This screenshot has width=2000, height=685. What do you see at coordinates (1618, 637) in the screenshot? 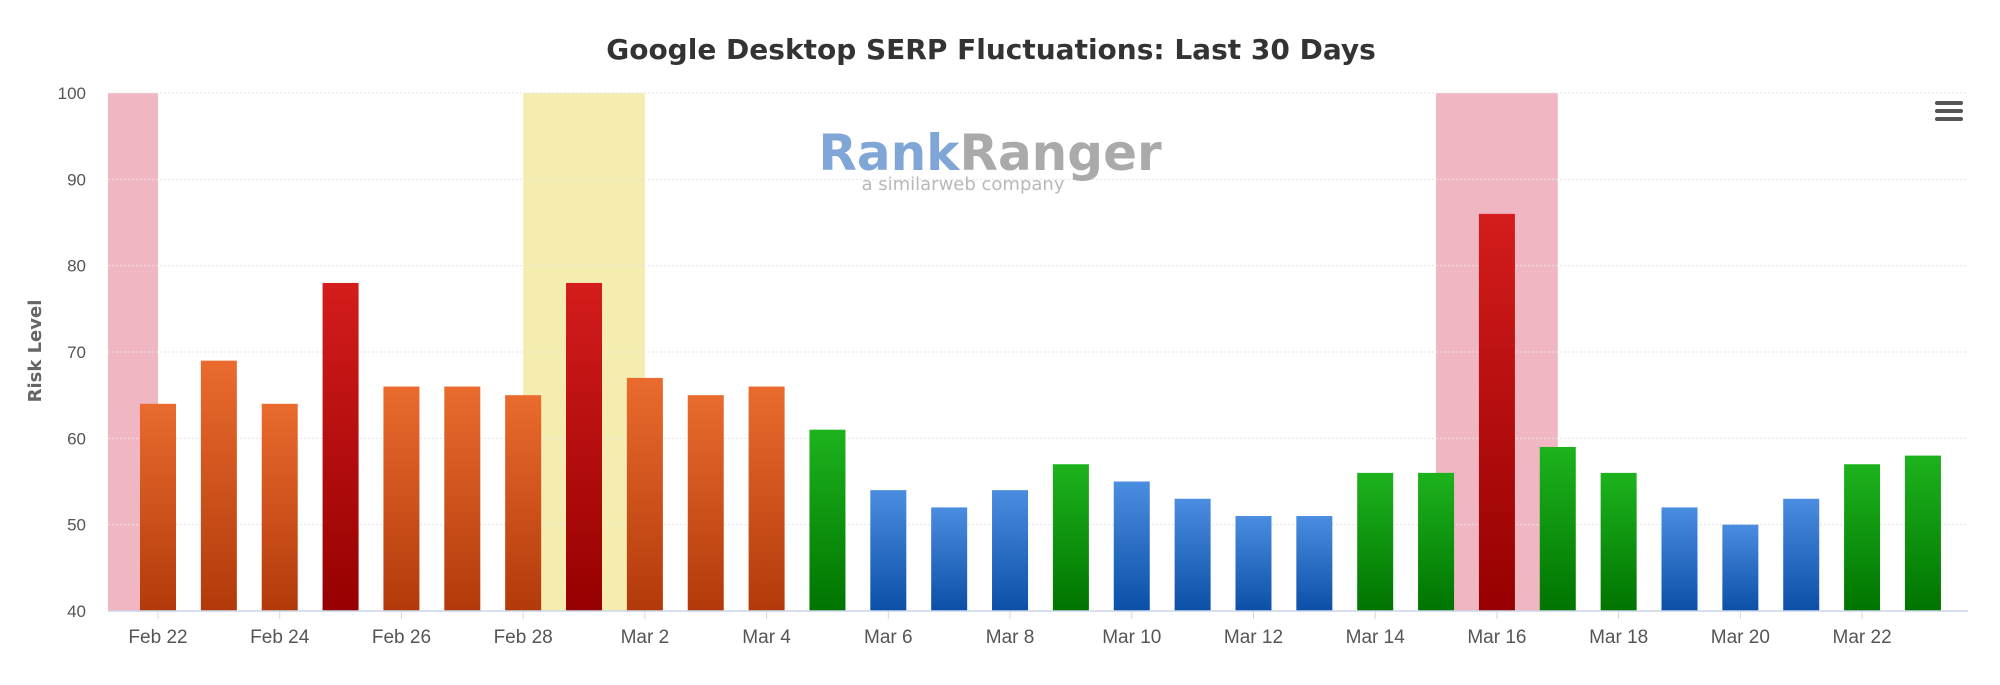
I see `x-tick-label: Mar 18` at bounding box center [1618, 637].